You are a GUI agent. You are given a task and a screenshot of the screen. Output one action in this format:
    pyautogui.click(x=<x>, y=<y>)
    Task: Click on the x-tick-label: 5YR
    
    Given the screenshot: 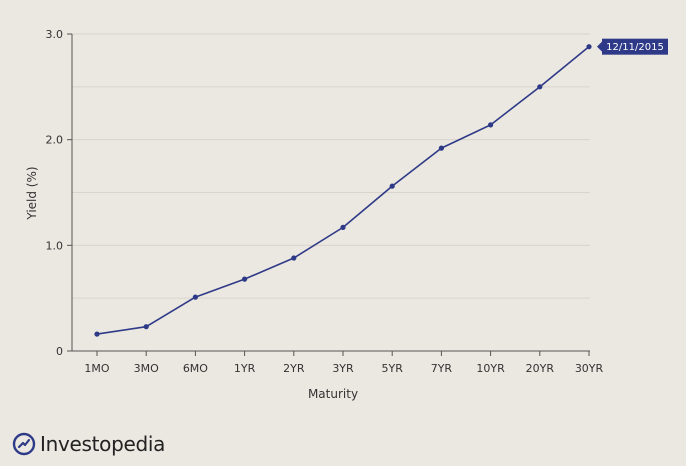 What is the action you would take?
    pyautogui.click(x=393, y=368)
    